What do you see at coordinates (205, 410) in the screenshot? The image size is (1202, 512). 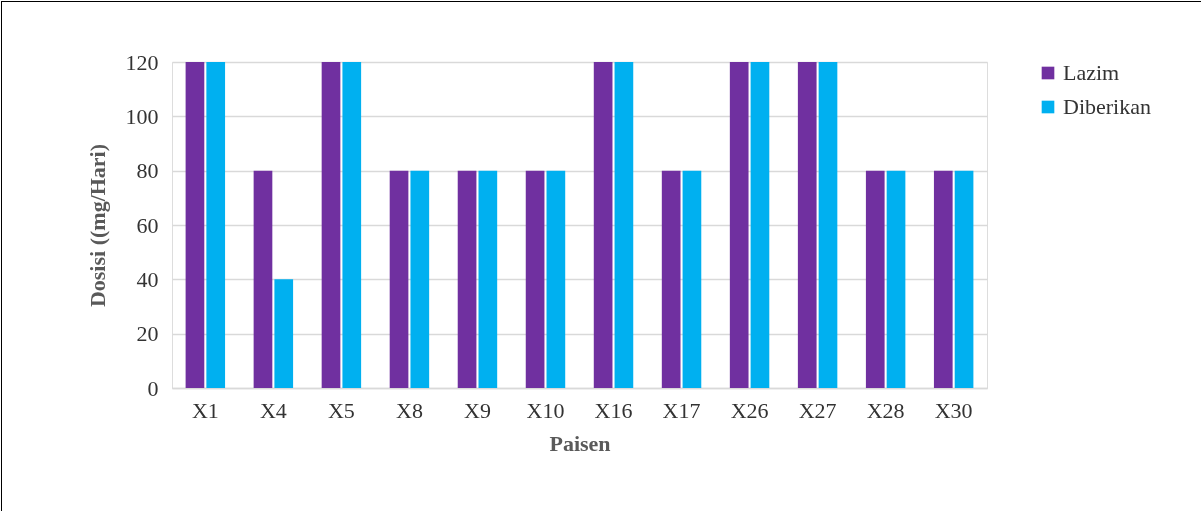 I see `x-tick-label: X1` at bounding box center [205, 410].